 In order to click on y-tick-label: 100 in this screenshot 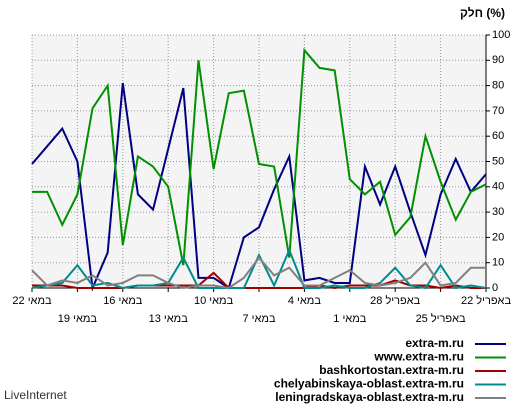, I will do `click(501, 35)`.